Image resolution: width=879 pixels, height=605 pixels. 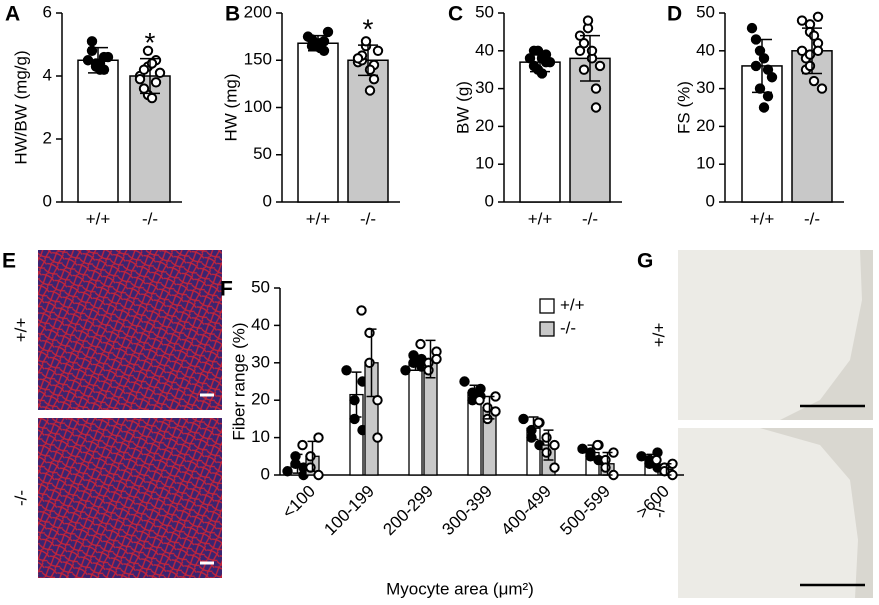 What do you see at coordinates (645, 261) in the screenshot?
I see `panel-letter: G` at bounding box center [645, 261].